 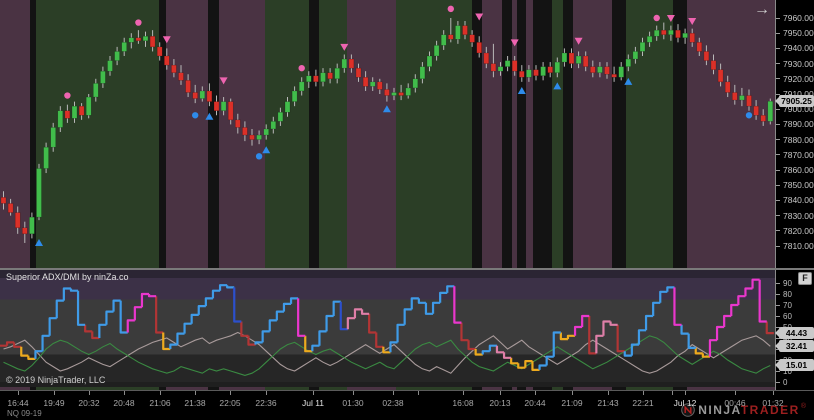 I want to click on price-tick-label: 7870.00, so click(x=798, y=154).